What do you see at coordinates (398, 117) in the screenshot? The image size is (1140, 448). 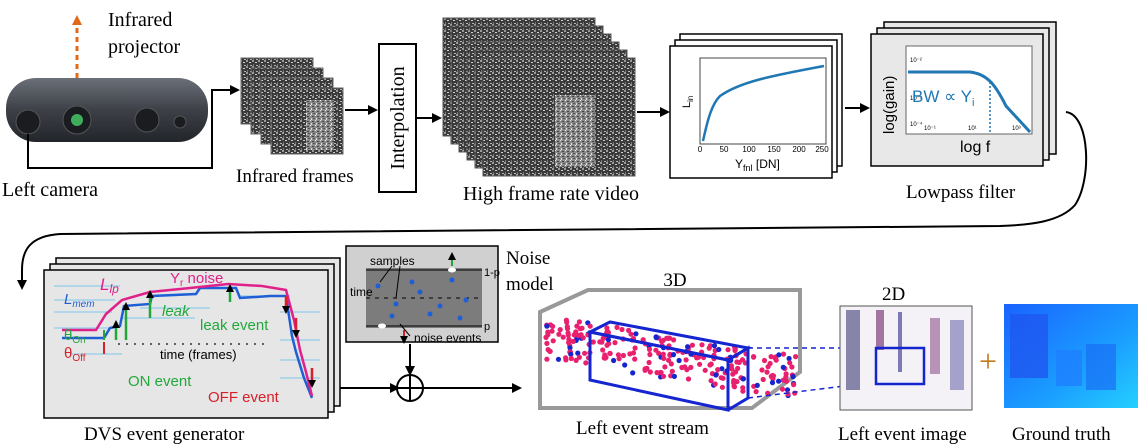 I see `interpolation-label: Interpolation` at bounding box center [398, 117].